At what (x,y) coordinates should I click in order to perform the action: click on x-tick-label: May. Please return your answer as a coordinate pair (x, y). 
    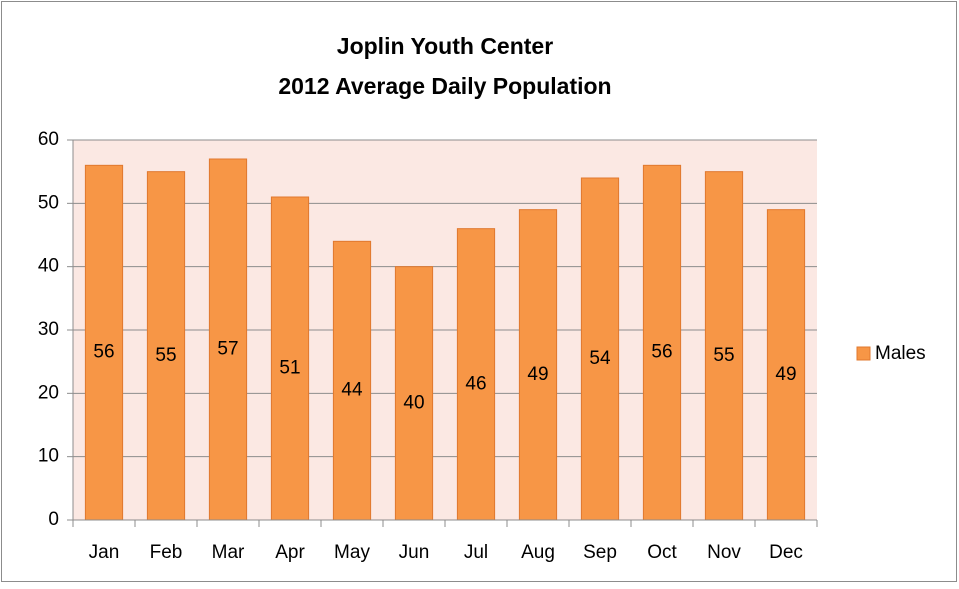
    Looking at the image, I should click on (352, 552).